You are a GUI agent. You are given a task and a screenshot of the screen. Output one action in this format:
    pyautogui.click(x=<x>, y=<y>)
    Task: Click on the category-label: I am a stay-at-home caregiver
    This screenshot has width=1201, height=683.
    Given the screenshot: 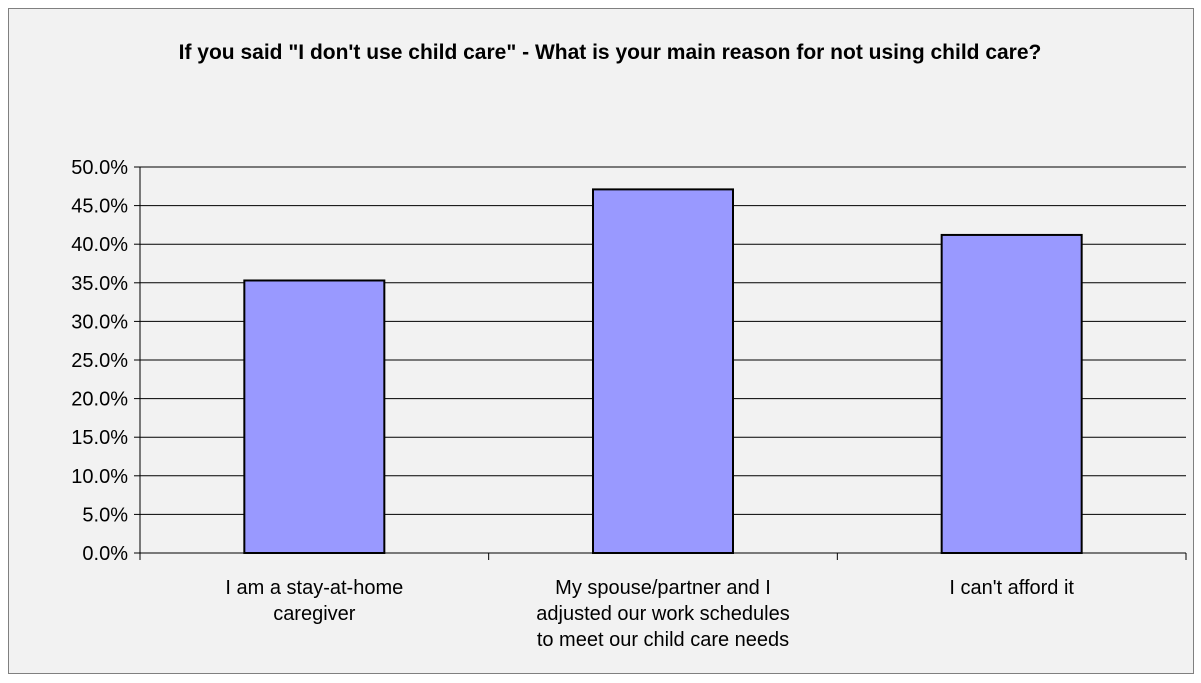 What is the action you would take?
    pyautogui.click(x=314, y=601)
    